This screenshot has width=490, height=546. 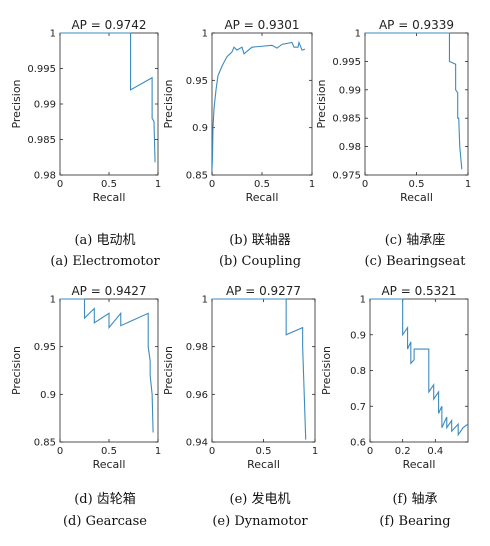 I want to click on x-tick-label-e-2: 1, so click(x=315, y=451).